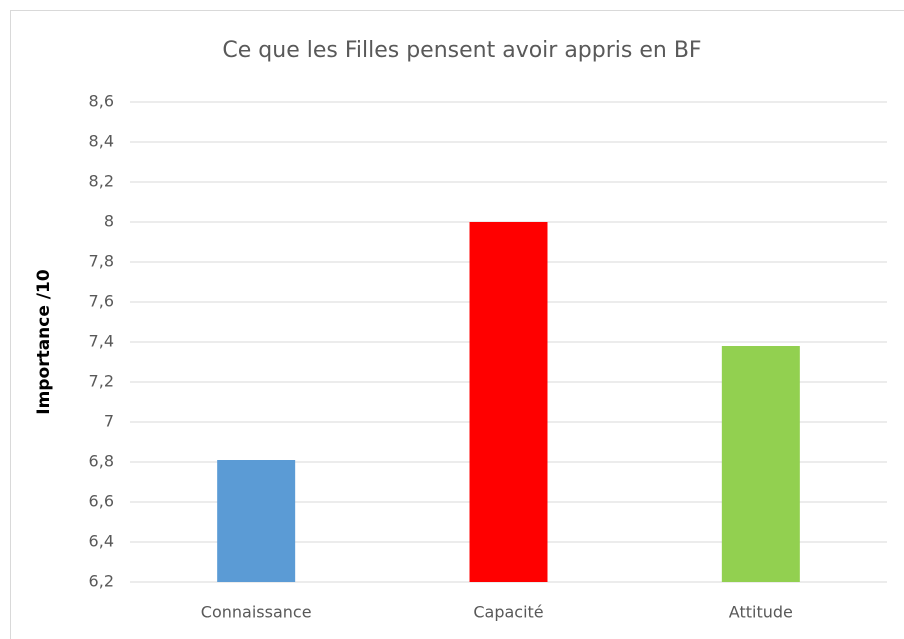 Image resolution: width=904 pixels, height=639 pixels. What do you see at coordinates (256, 612) in the screenshot?
I see `x-tick-label: Connaissance` at bounding box center [256, 612].